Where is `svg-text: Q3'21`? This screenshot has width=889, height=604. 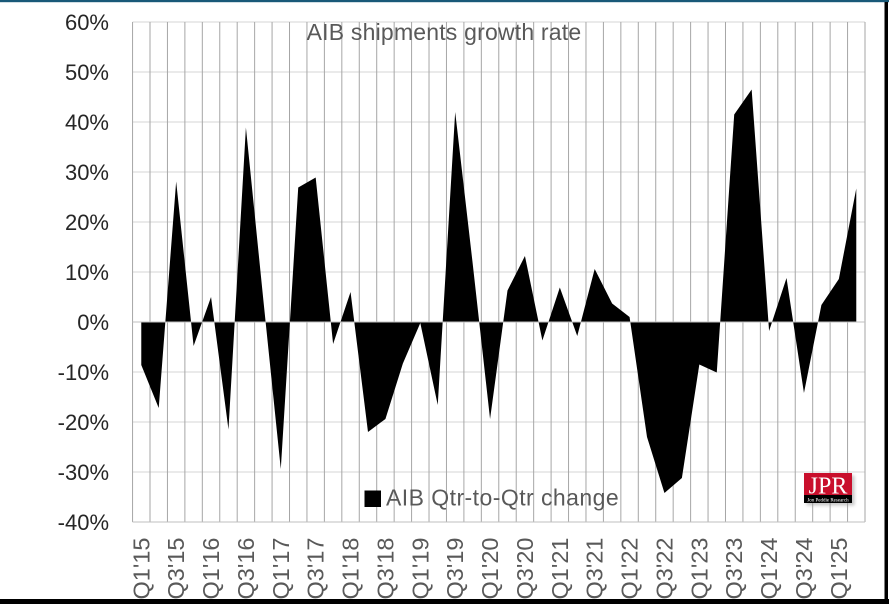 svg-text: Q3'21 is located at coordinates (595, 569).